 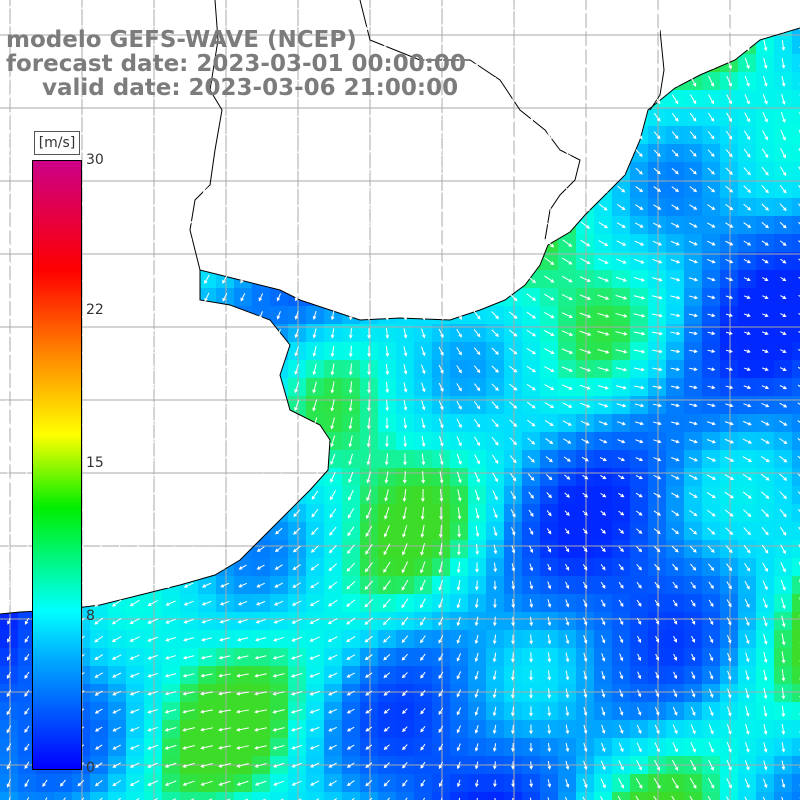 What do you see at coordinates (90, 616) in the screenshot?
I see `colorbar-tick-8: 8` at bounding box center [90, 616].